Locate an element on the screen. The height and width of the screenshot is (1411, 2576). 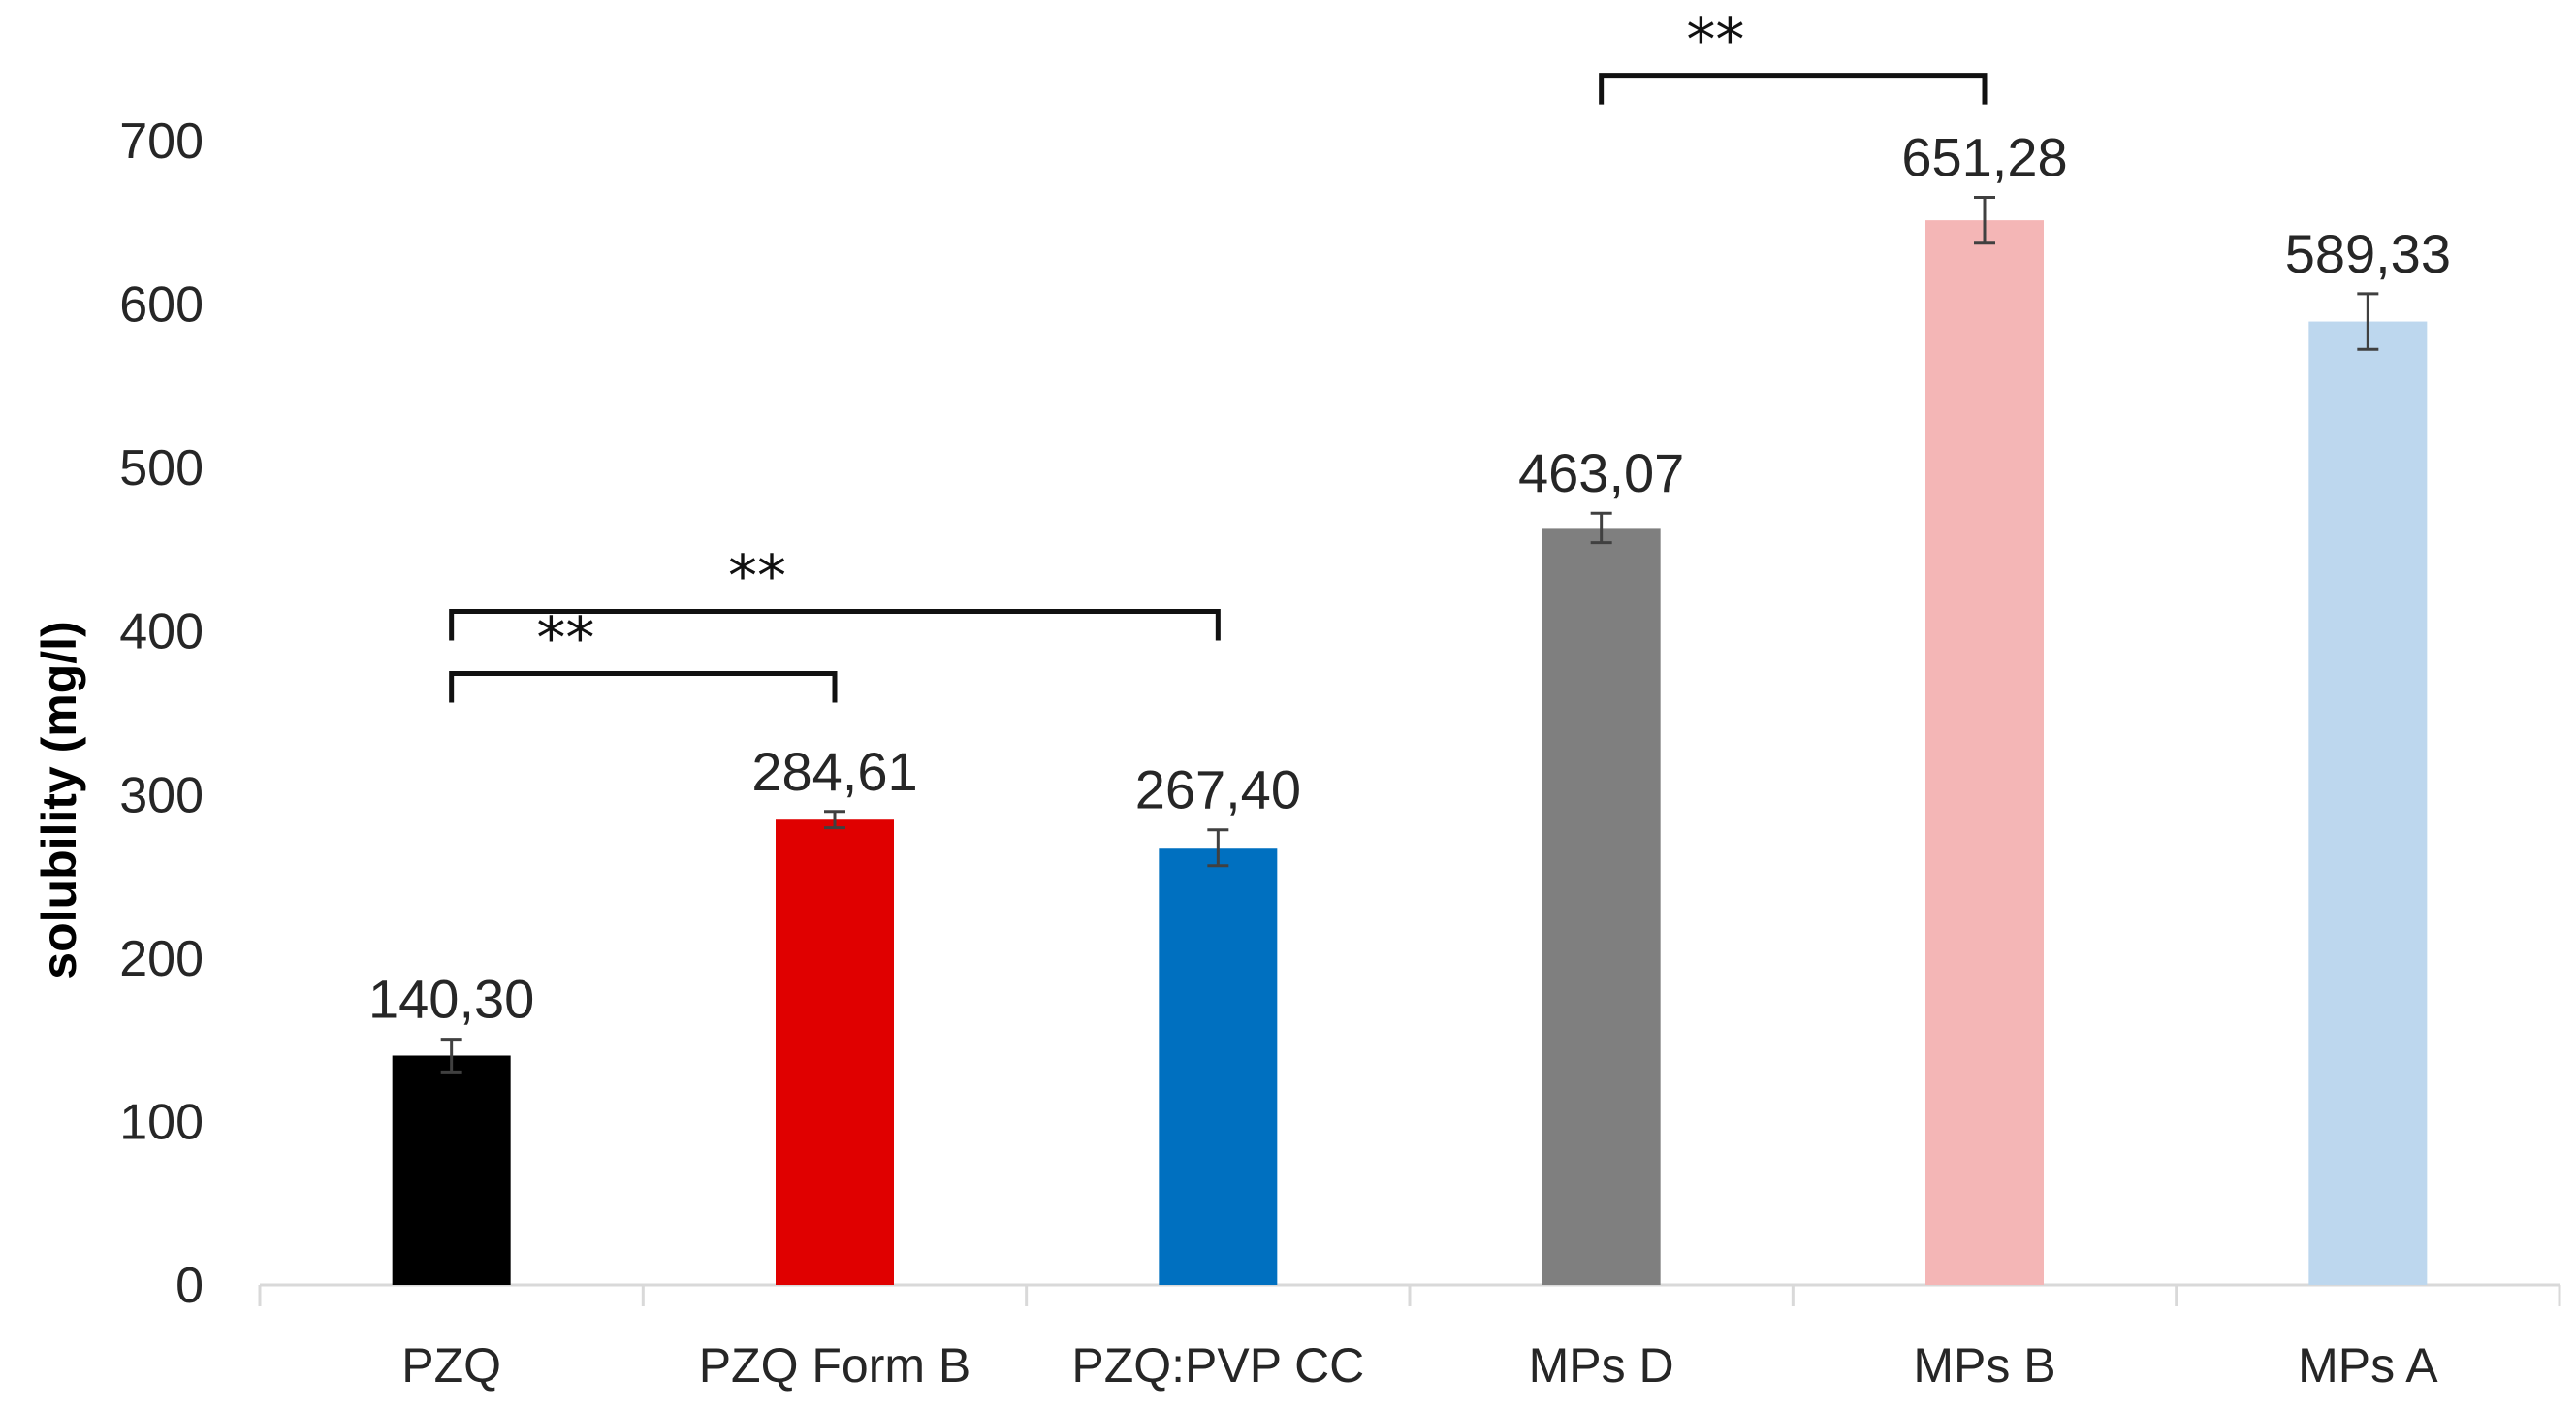
data-label: 284,61 is located at coordinates (834, 771).